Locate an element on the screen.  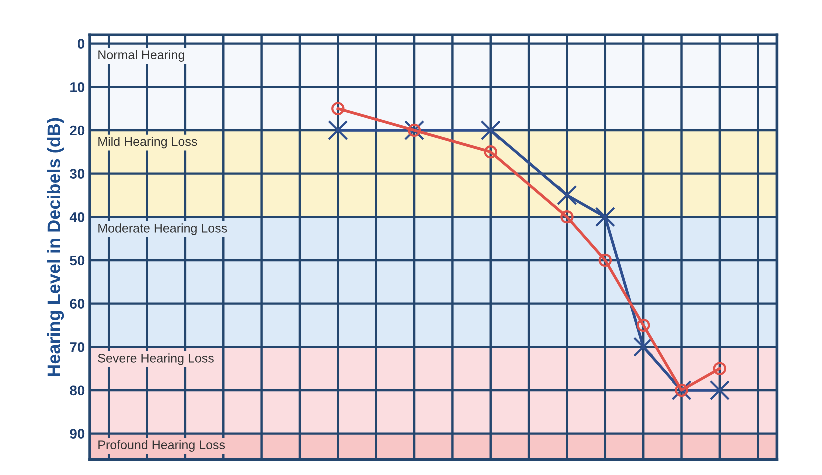
band-label: Normal Hearing is located at coordinates (141, 56).